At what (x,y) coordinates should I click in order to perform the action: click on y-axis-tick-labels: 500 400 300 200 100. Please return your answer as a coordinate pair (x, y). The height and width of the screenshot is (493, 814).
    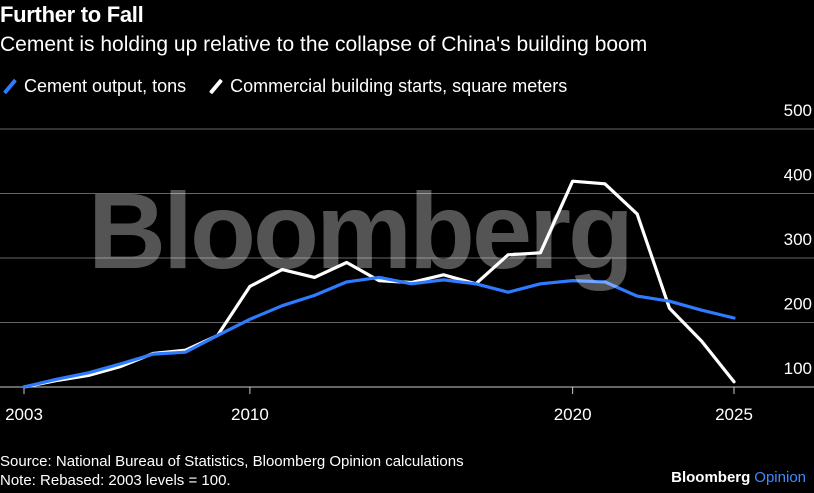
    Looking at the image, I should click on (798, 239).